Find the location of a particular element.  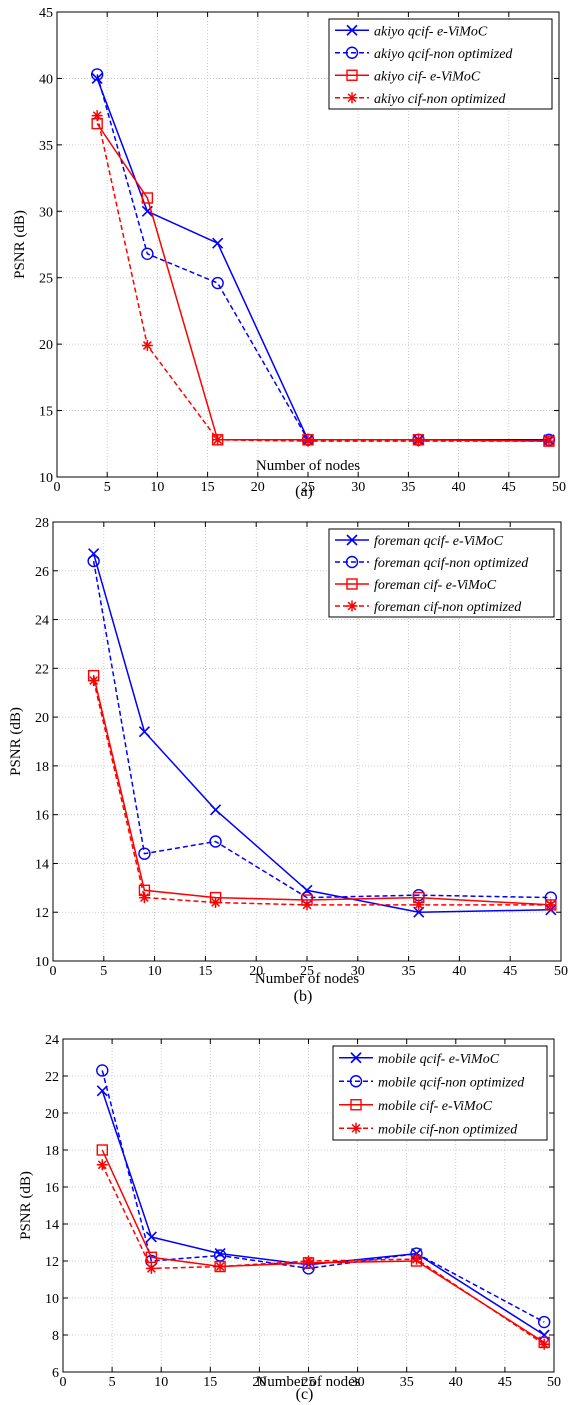

y-tick-label: 18 is located at coordinates (52, 1151).